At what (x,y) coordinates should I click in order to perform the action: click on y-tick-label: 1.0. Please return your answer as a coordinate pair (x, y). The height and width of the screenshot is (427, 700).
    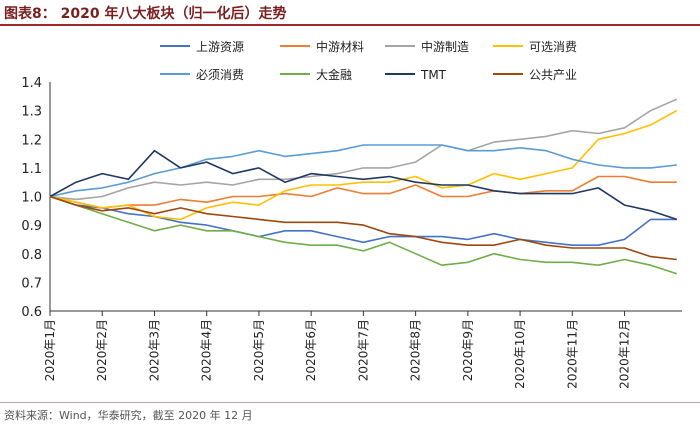
    Looking at the image, I should click on (31, 198).